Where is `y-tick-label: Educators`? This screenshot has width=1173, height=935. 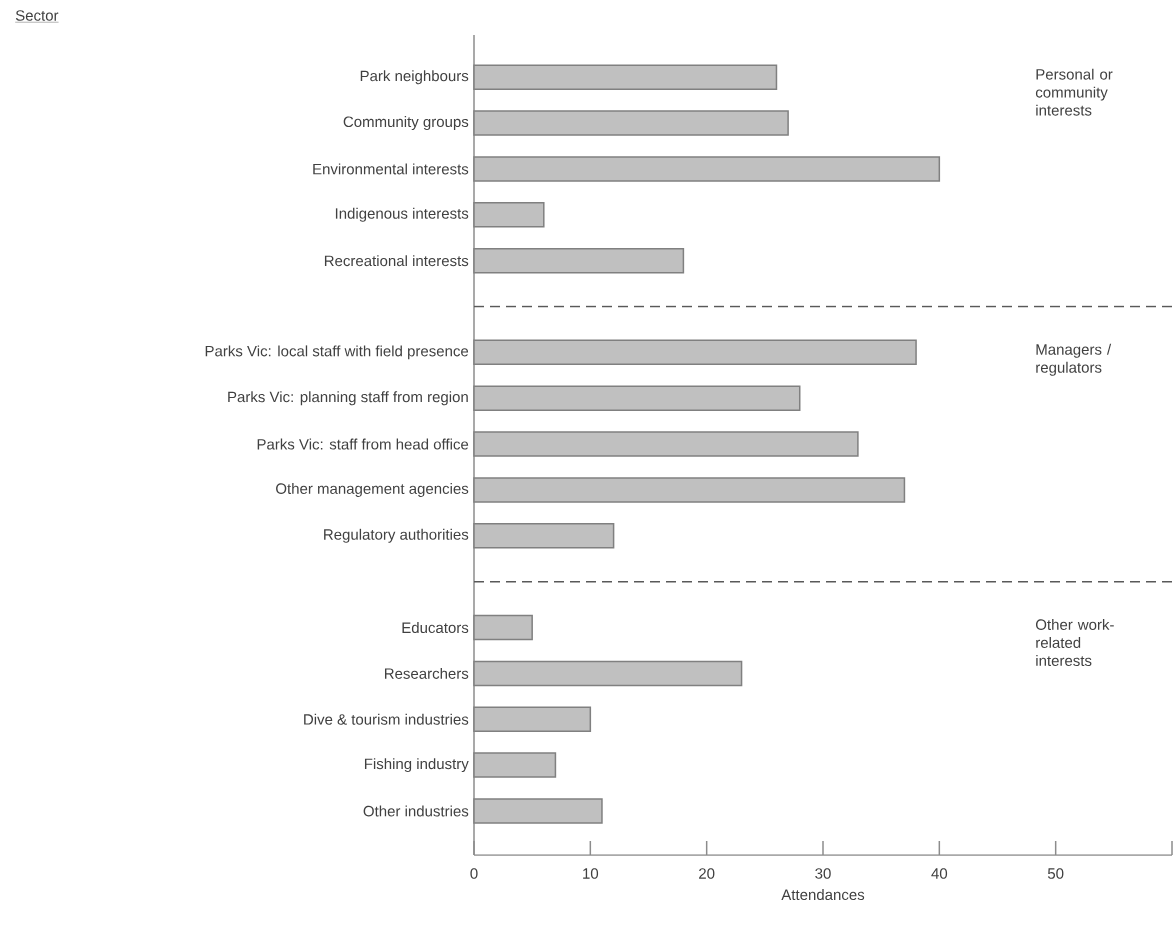
y-tick-label: Educators is located at coordinates (435, 628).